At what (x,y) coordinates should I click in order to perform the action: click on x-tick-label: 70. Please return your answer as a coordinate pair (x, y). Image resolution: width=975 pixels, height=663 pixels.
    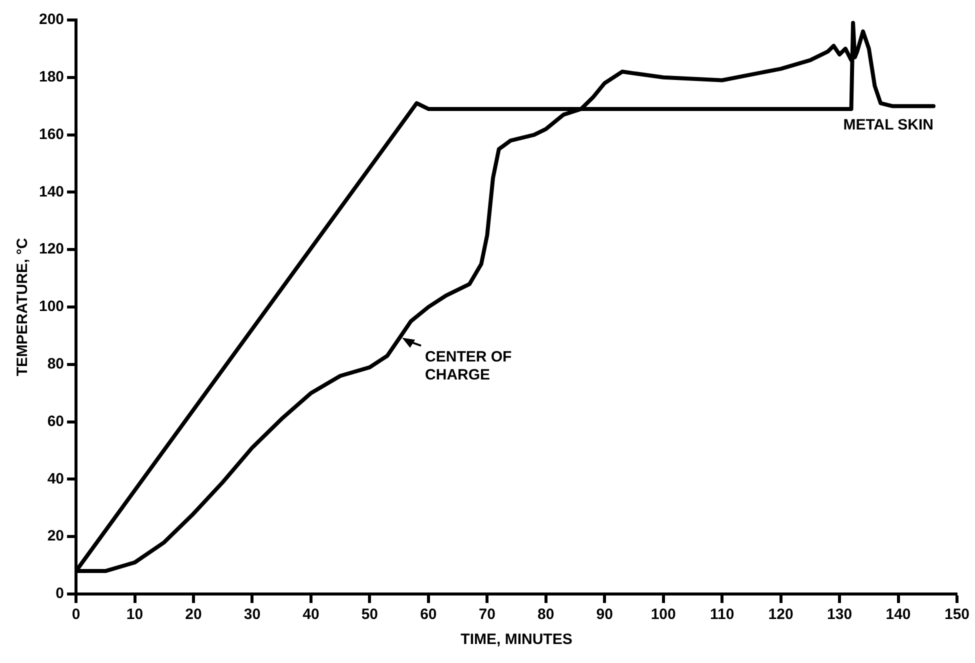
    Looking at the image, I should click on (487, 615).